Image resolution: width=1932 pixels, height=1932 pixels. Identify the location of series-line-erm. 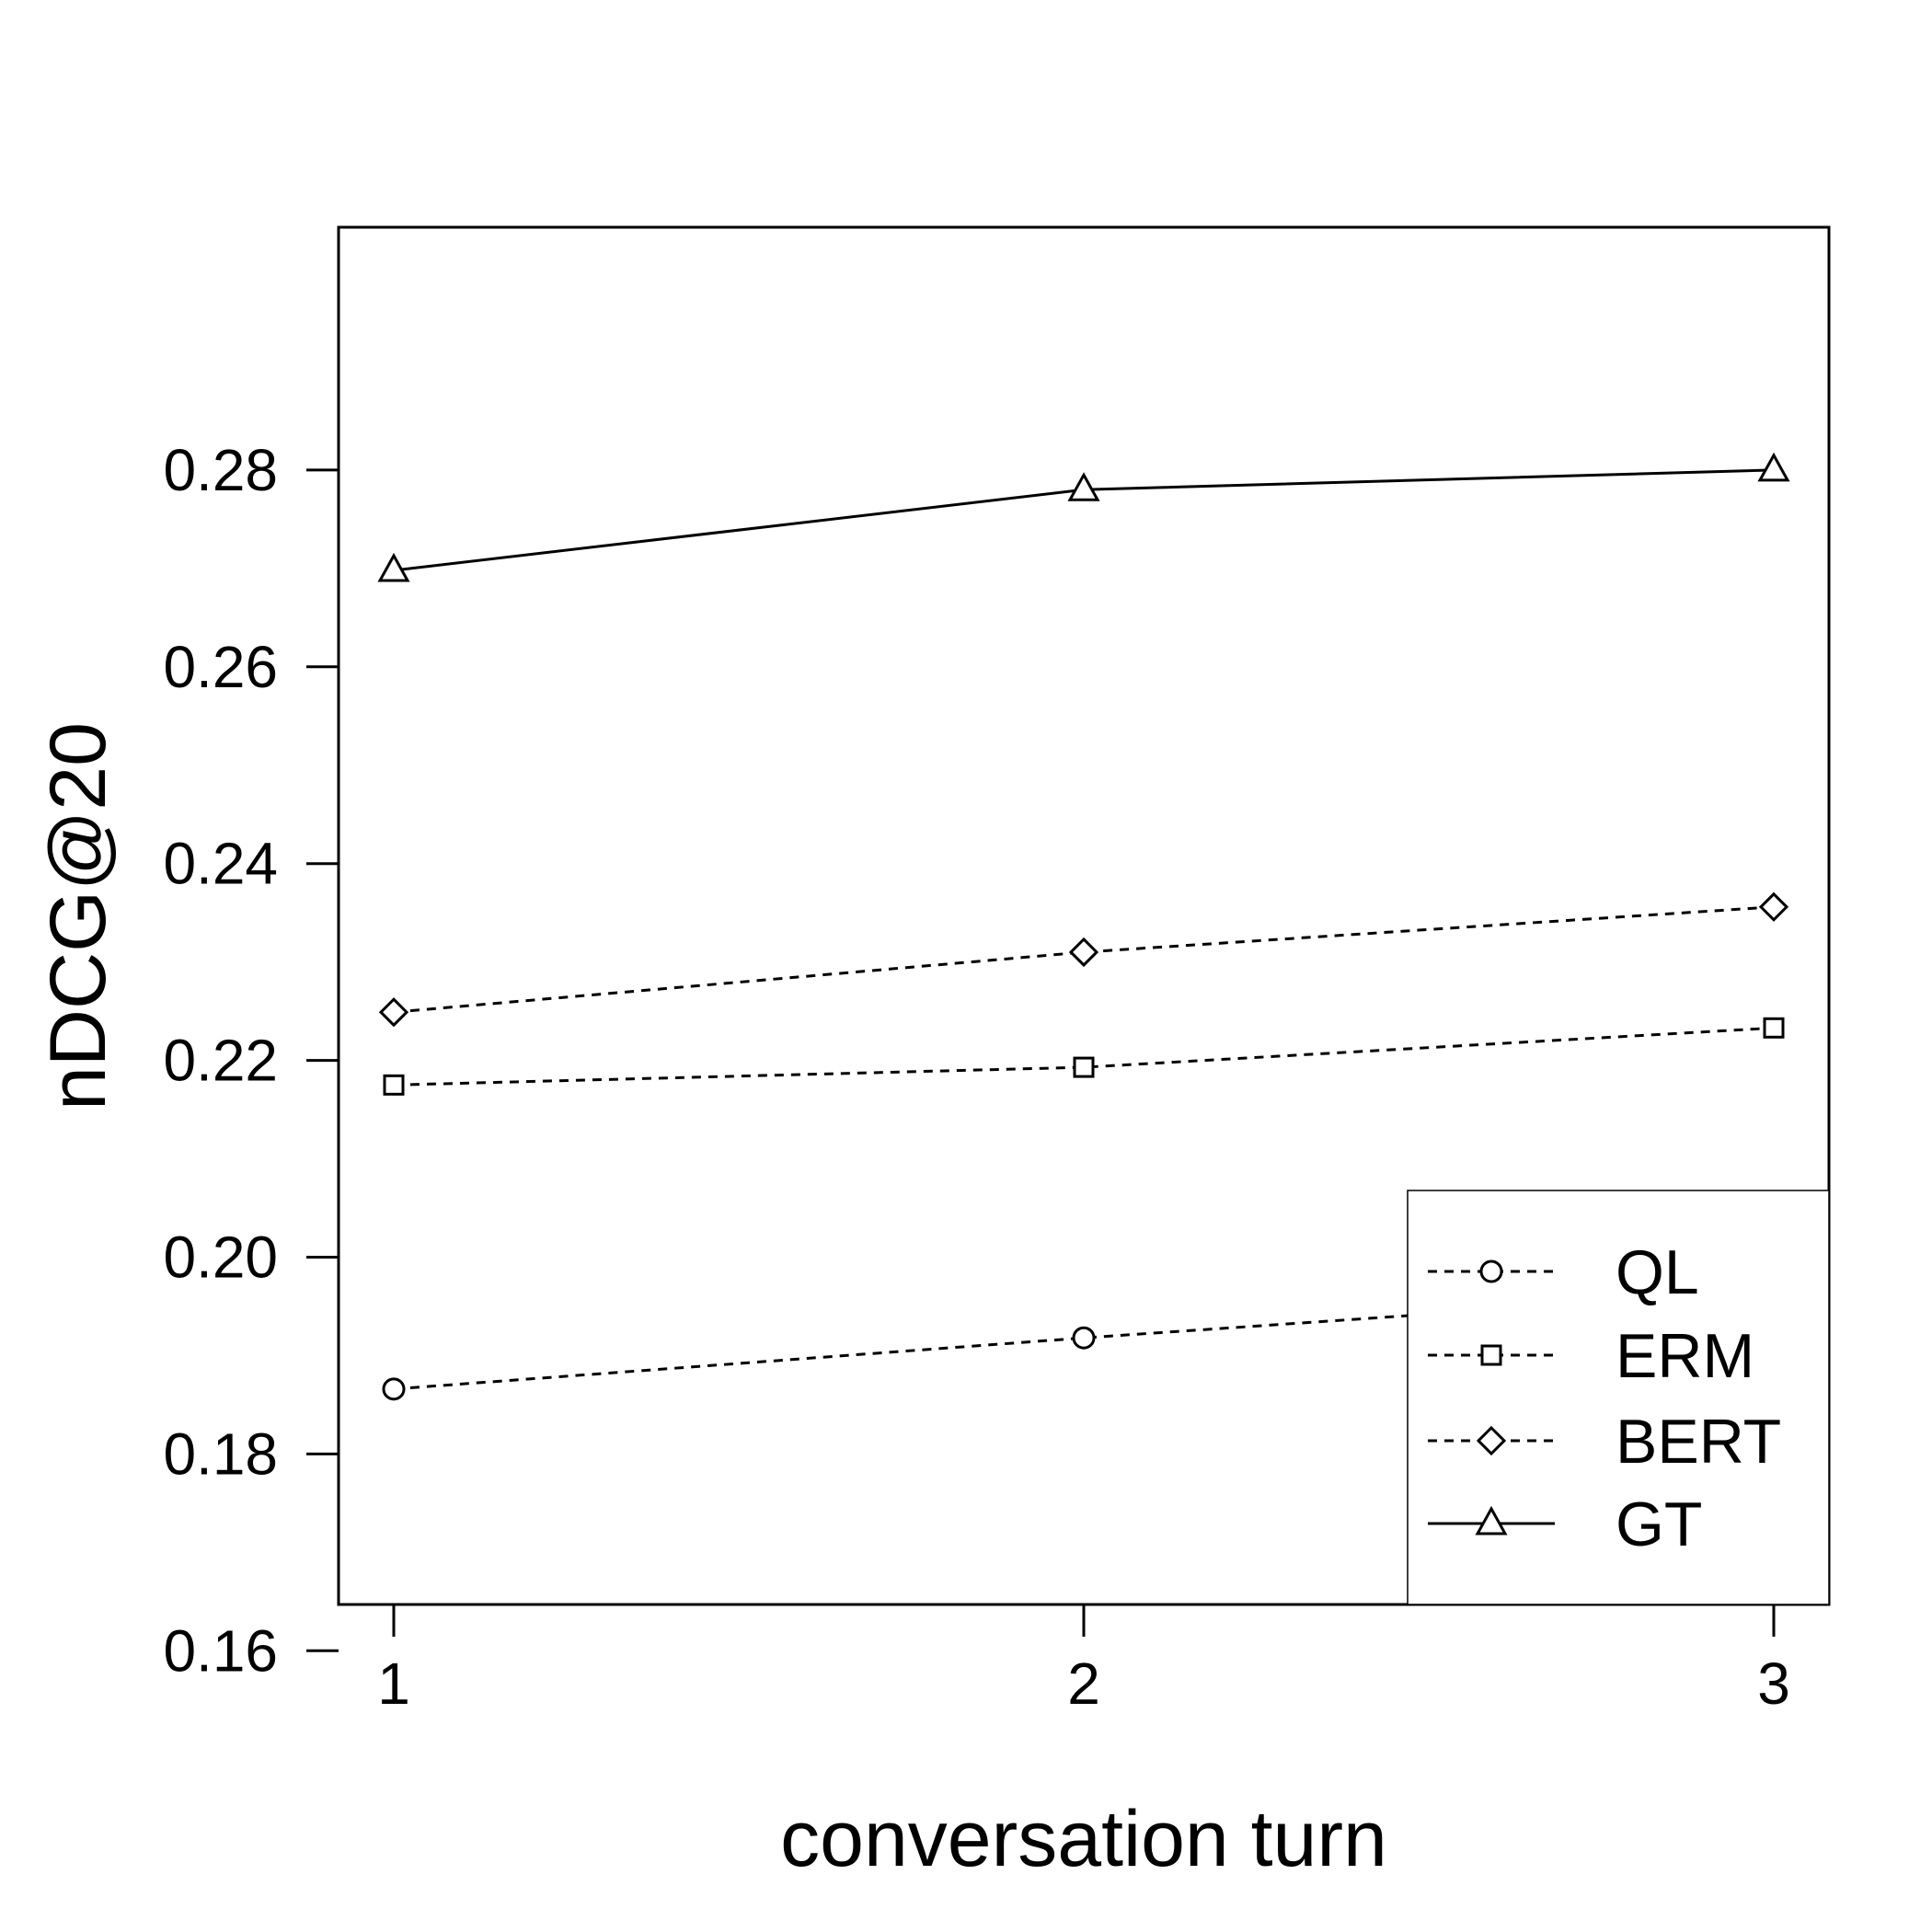
(1084, 1056).